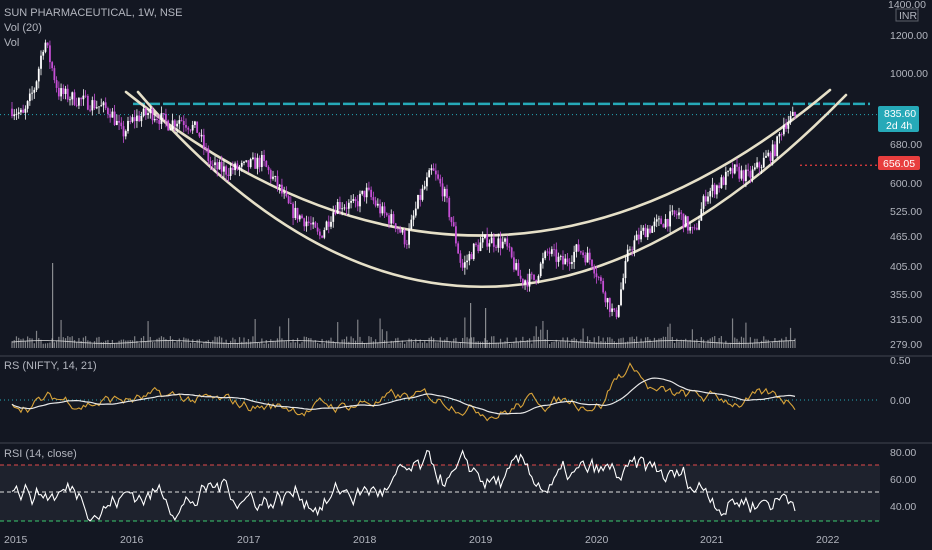  I want to click on currency-badge, so click(907, 15).